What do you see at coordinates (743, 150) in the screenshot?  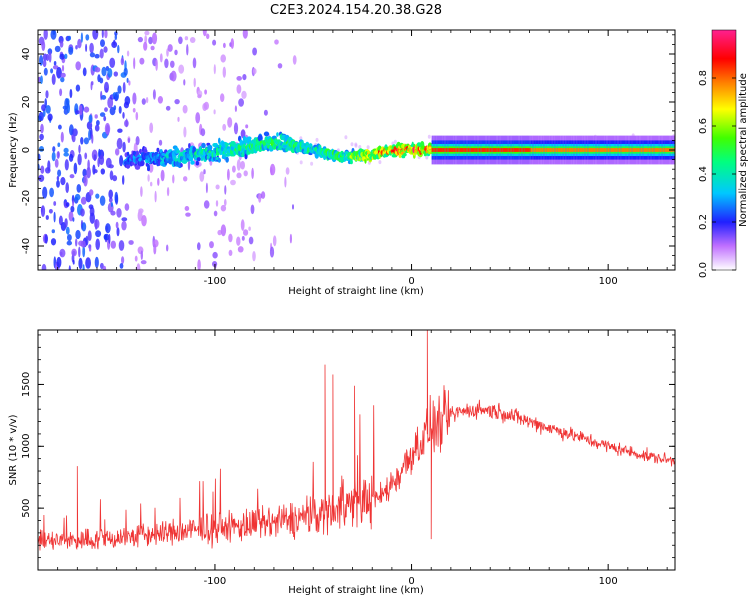 I see `colorbar-label: Normalized spectral amplitude` at bounding box center [743, 150].